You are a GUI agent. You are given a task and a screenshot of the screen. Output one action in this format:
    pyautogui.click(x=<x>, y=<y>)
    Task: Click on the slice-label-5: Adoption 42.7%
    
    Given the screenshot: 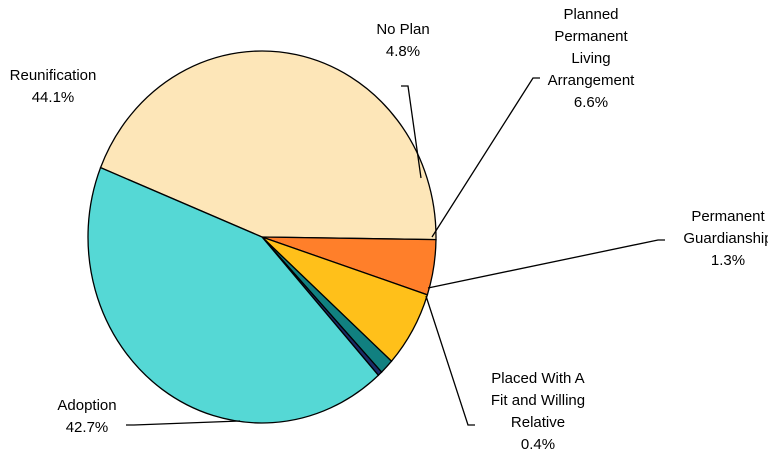 What is the action you would take?
    pyautogui.click(x=86, y=416)
    